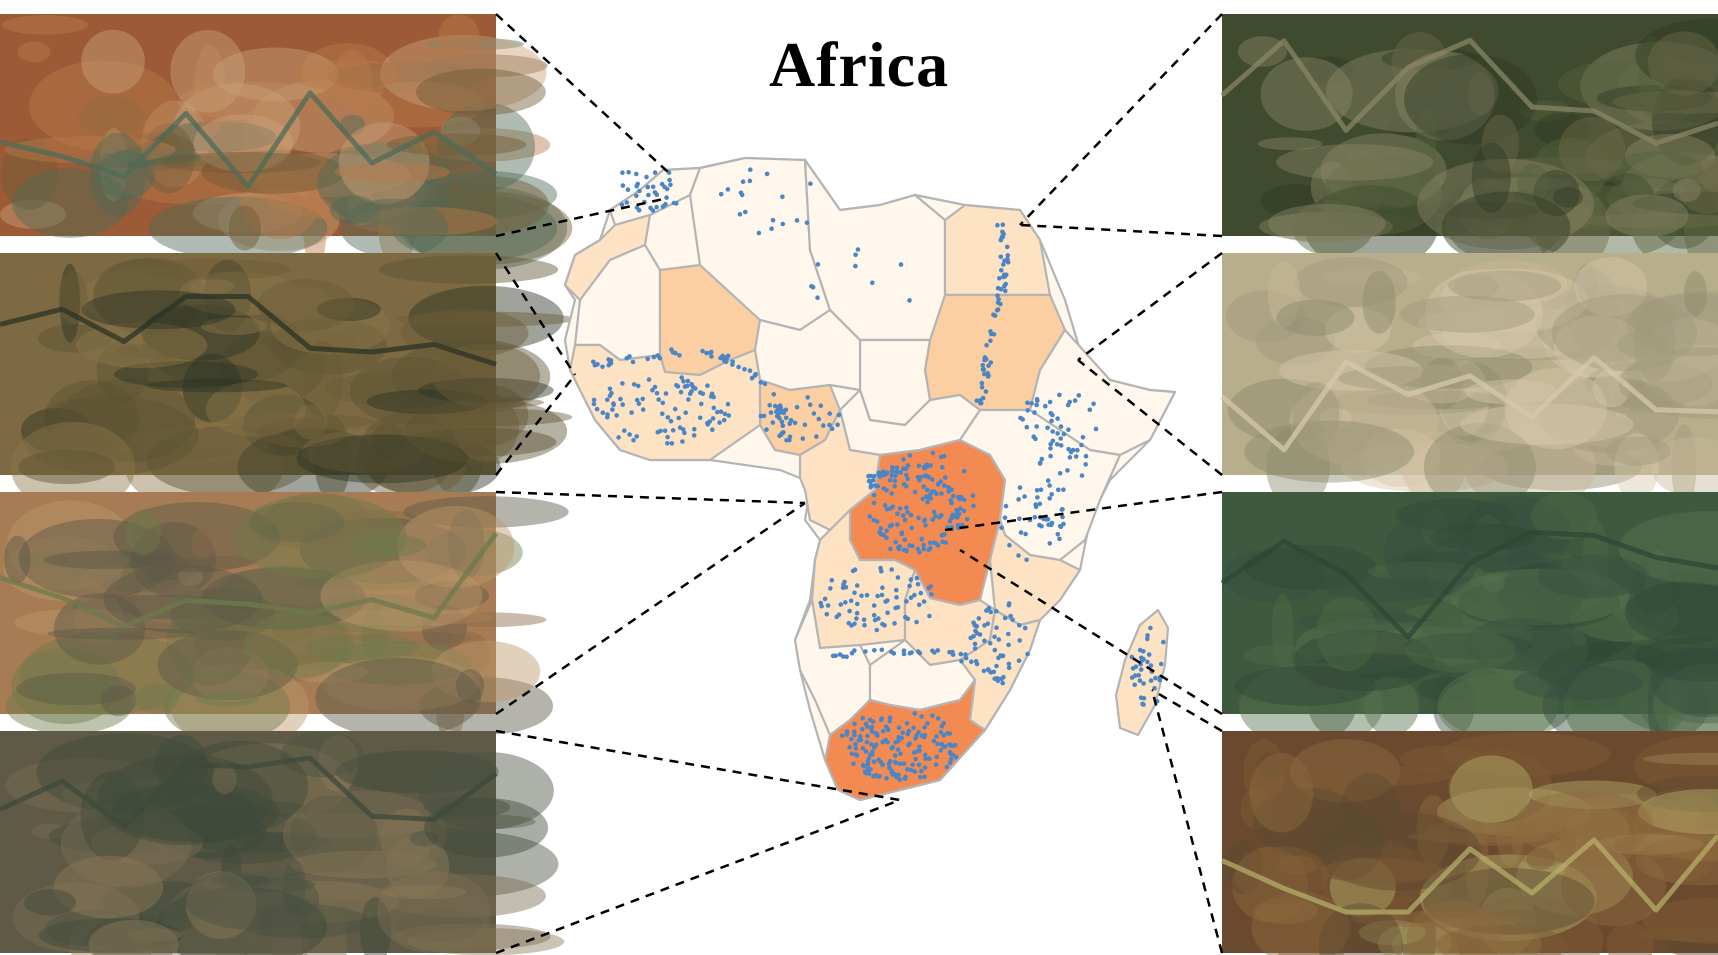 The width and height of the screenshot is (1718, 955). Describe the element at coordinates (1469, 622) in the screenshot. I see `thumb-congo-wetland` at that location.